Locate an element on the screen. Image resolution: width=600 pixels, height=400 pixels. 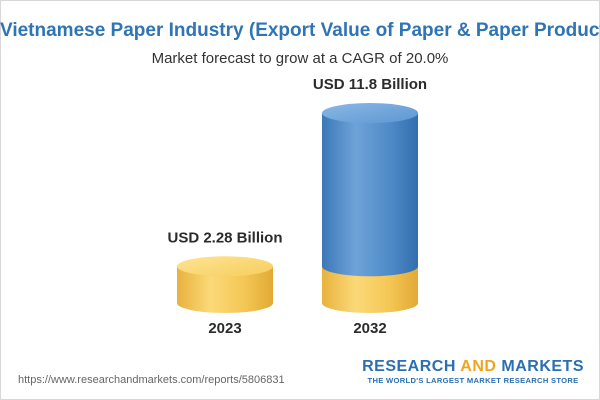
bar-2032-base-body is located at coordinates (370, 289).